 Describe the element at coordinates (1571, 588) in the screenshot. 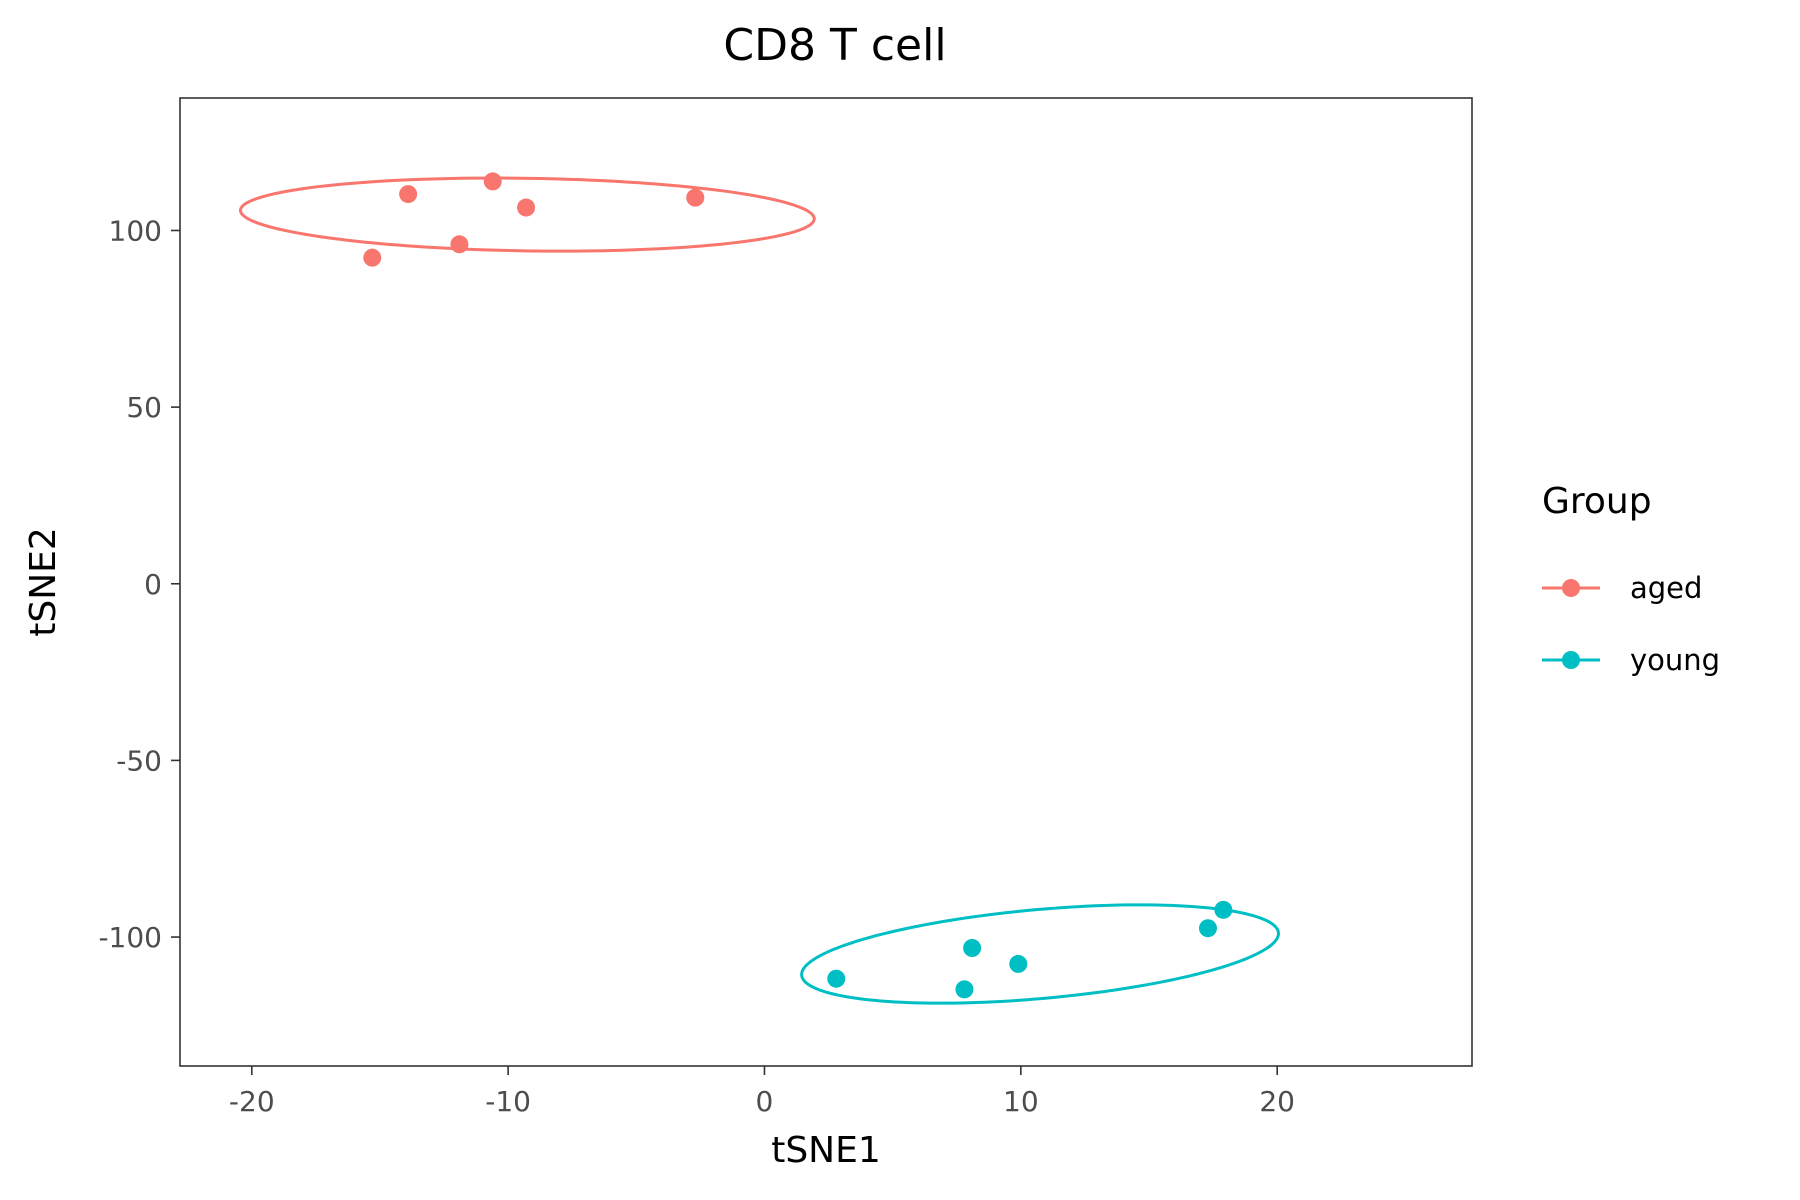

I see `legend-marker-aged` at that location.